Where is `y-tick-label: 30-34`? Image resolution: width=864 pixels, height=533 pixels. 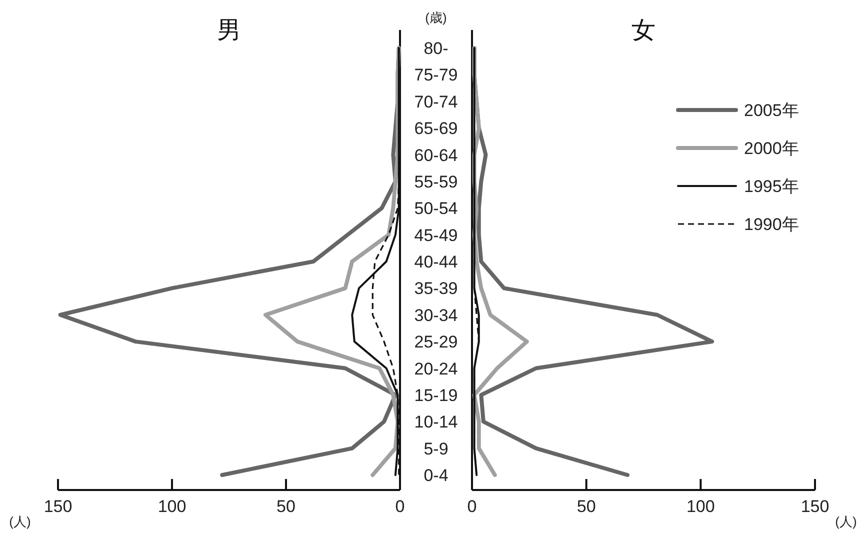
y-tick-label: 30-34 is located at coordinates (436, 315).